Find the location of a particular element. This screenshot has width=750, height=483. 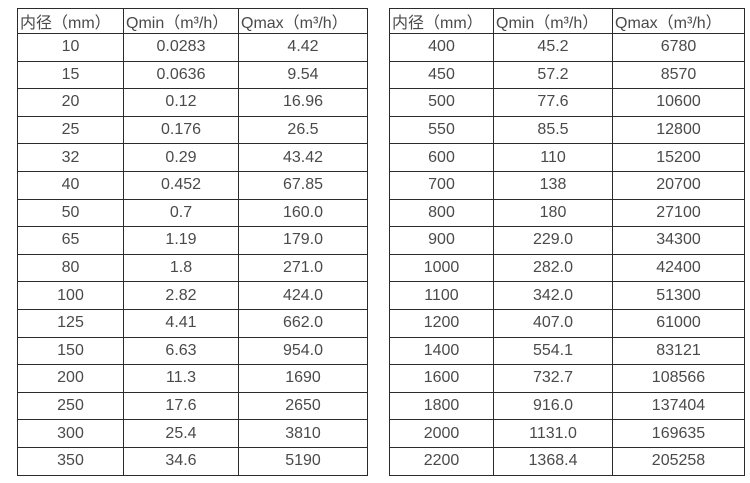

table-row: 15 0.0636 9.54 is located at coordinates (192, 75).